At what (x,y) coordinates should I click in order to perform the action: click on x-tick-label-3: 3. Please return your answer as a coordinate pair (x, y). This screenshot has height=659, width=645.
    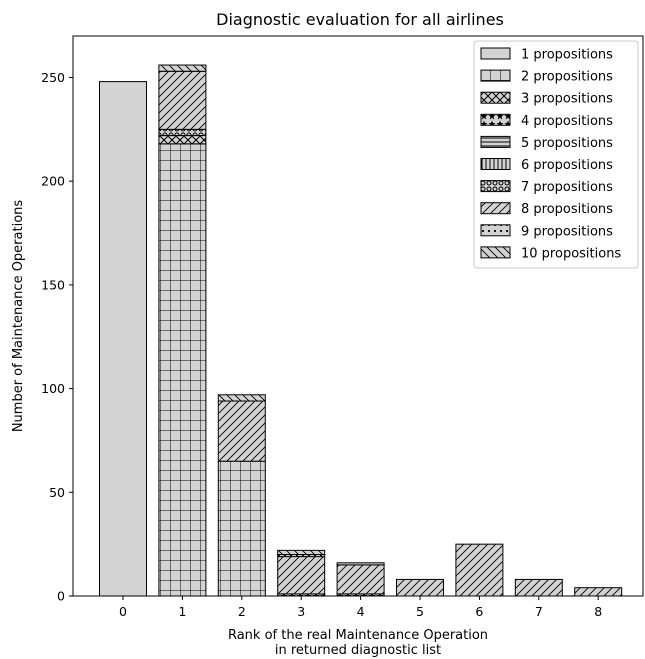
    Looking at the image, I should click on (301, 611).